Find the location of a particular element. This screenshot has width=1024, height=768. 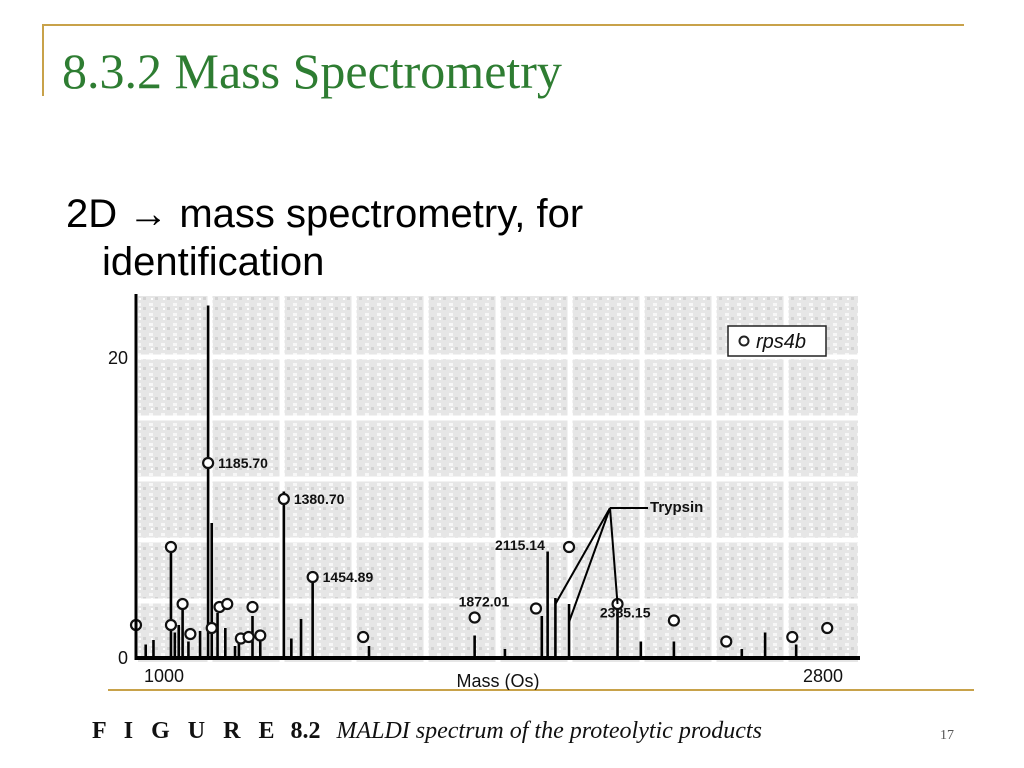

legend-label: rps4b is located at coordinates (781, 342).